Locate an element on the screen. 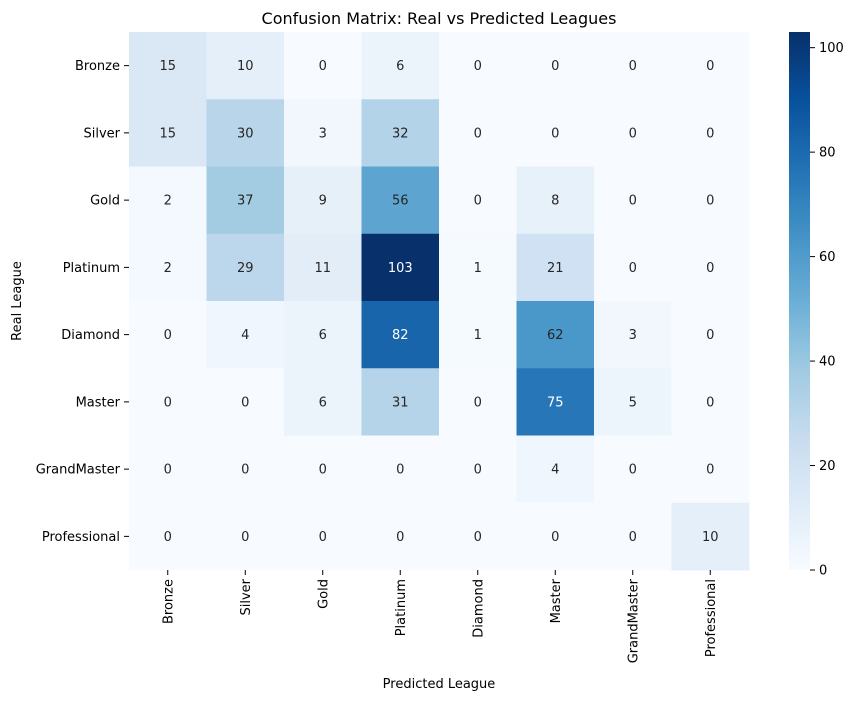  cell-value-label: 31 is located at coordinates (400, 402).